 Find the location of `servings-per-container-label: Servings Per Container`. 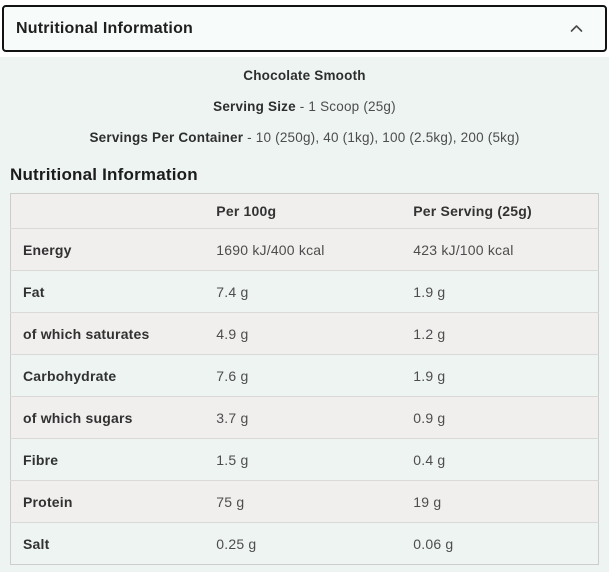

servings-per-container-label: Servings Per Container is located at coordinates (166, 137).